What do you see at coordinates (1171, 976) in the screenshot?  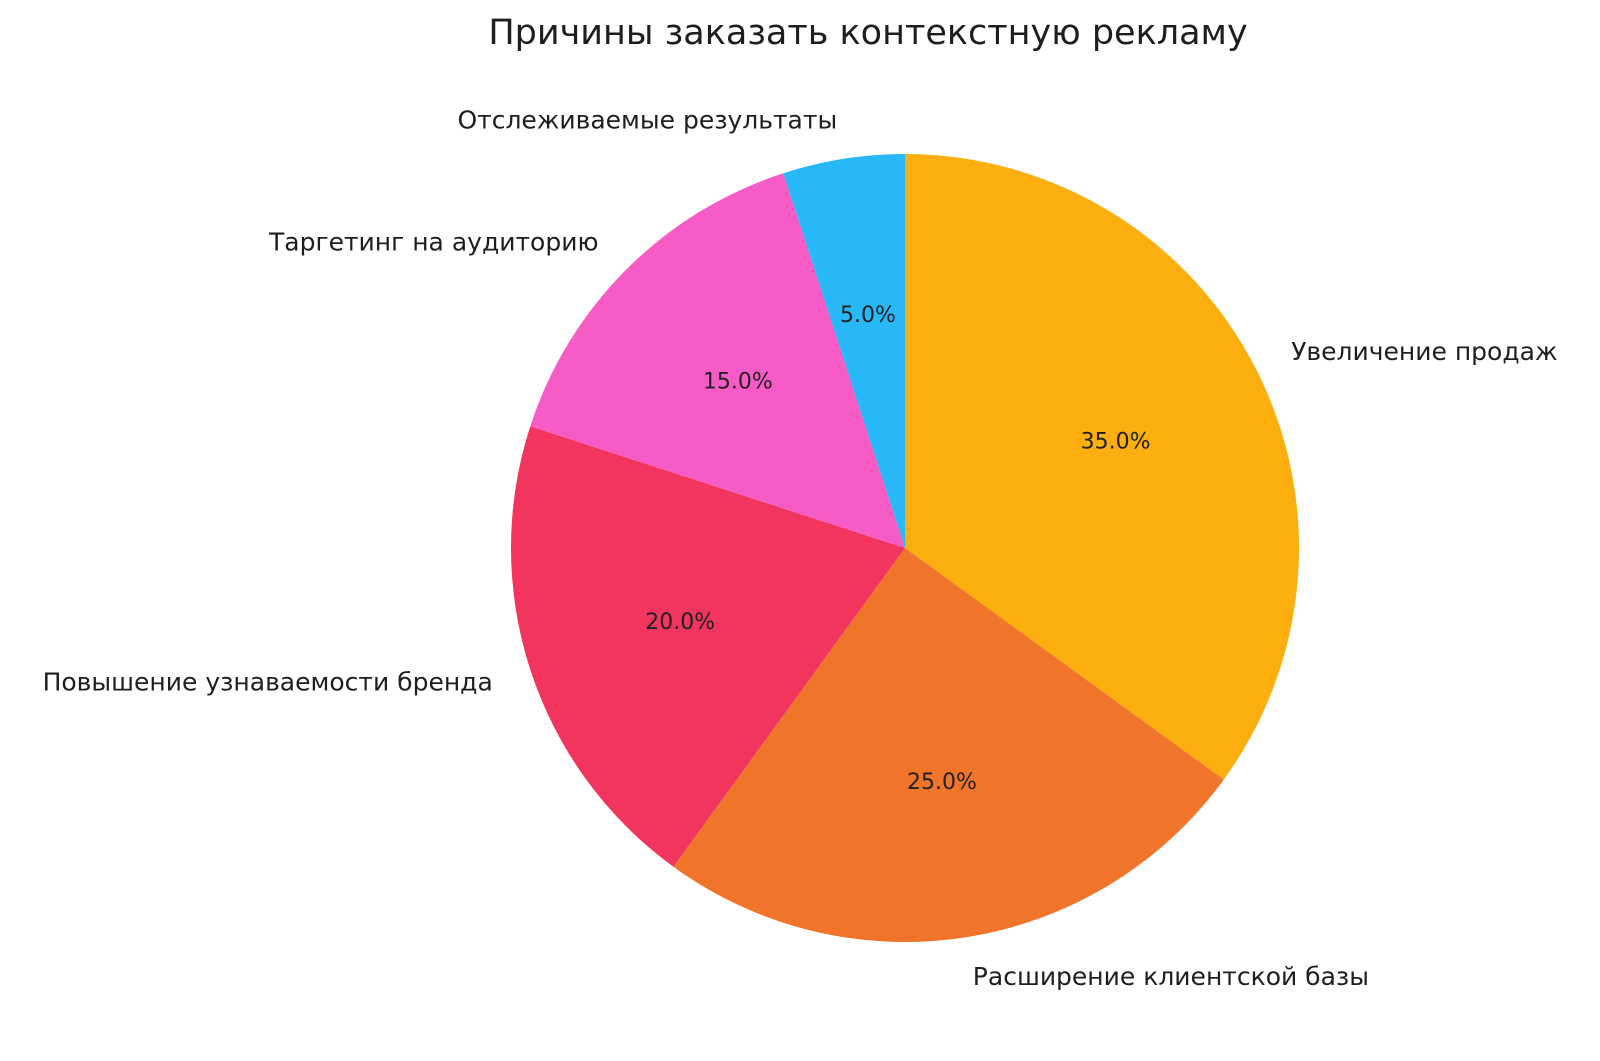 I see `slice-label-2: Расширение клиентской базы` at bounding box center [1171, 976].